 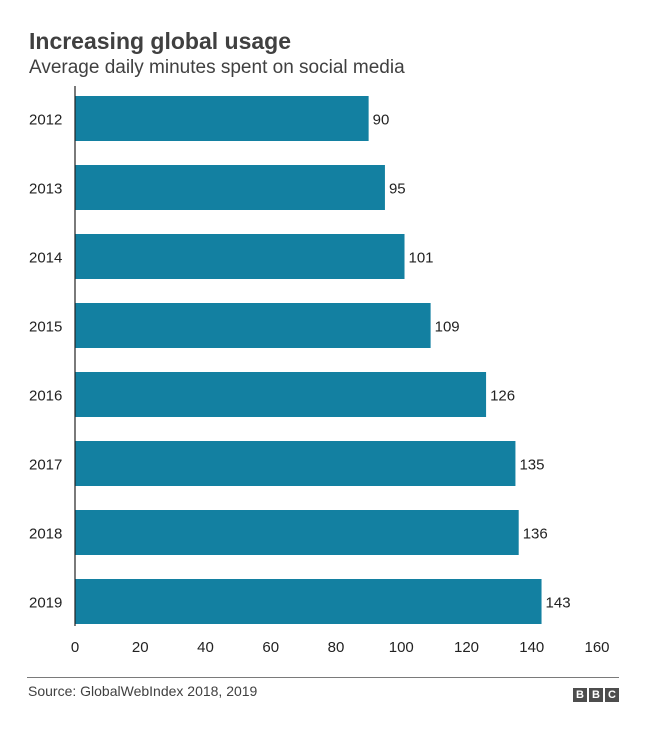 I want to click on bar-2013, so click(x=230, y=187).